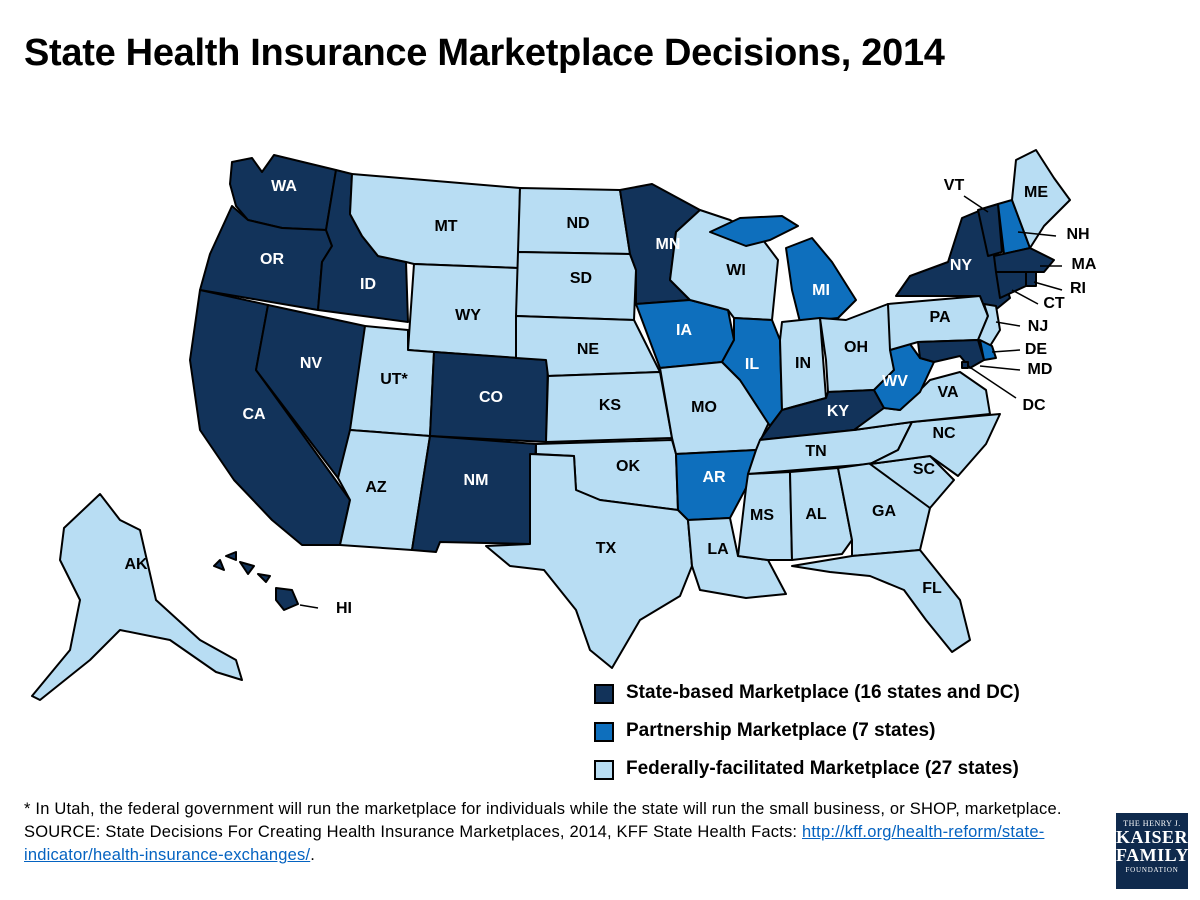 The height and width of the screenshot is (900, 1200). What do you see at coordinates (1011, 285) in the screenshot?
I see `state-CT` at bounding box center [1011, 285].